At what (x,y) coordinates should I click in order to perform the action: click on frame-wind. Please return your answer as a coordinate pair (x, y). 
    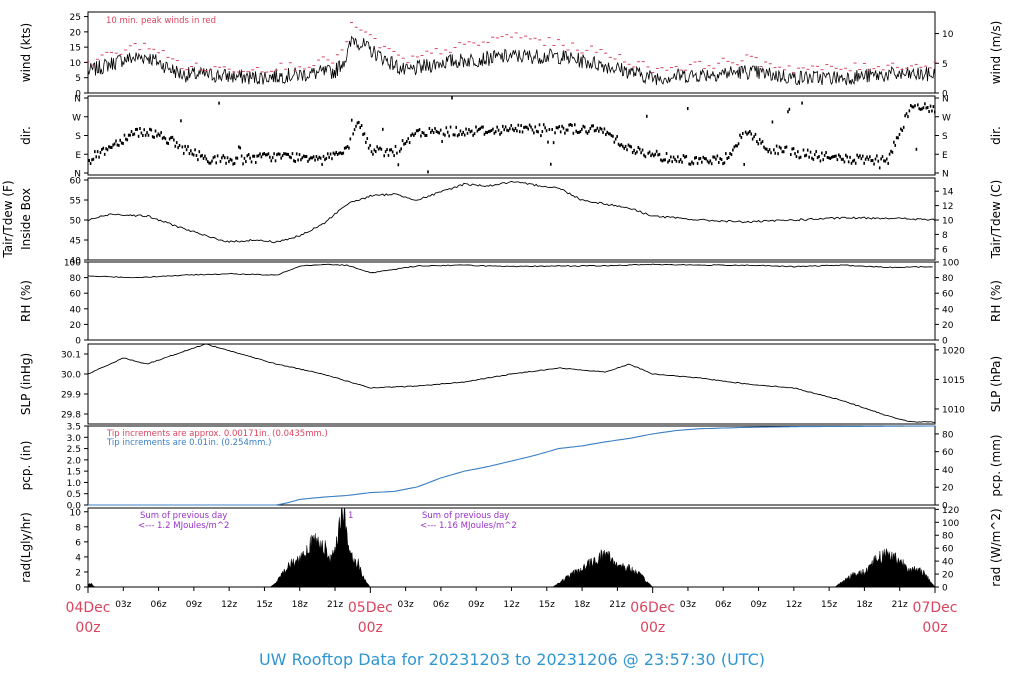
    Looking at the image, I should click on (511, 52).